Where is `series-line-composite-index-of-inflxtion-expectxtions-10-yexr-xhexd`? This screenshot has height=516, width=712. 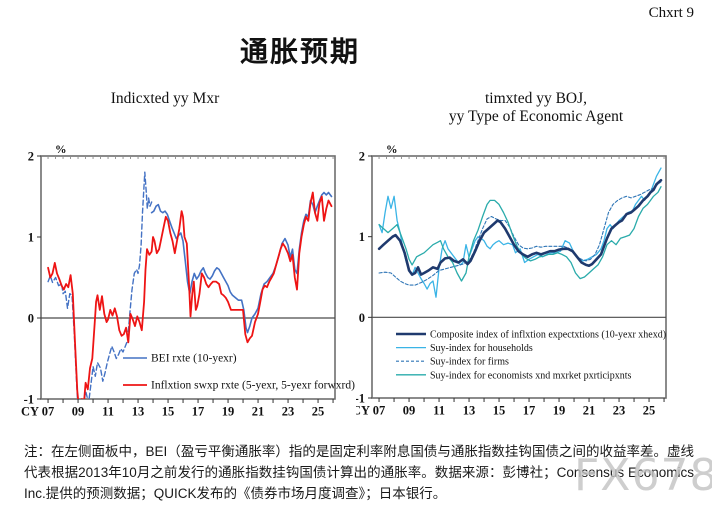 series-line-composite-index-of-inflxtion-expectxtions-10-yexr-xhexd is located at coordinates (520, 227).